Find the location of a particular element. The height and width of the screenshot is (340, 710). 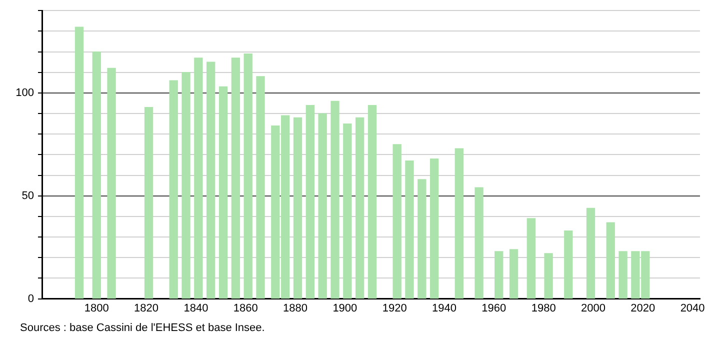

x-tick-label: 1960 is located at coordinates (494, 308).